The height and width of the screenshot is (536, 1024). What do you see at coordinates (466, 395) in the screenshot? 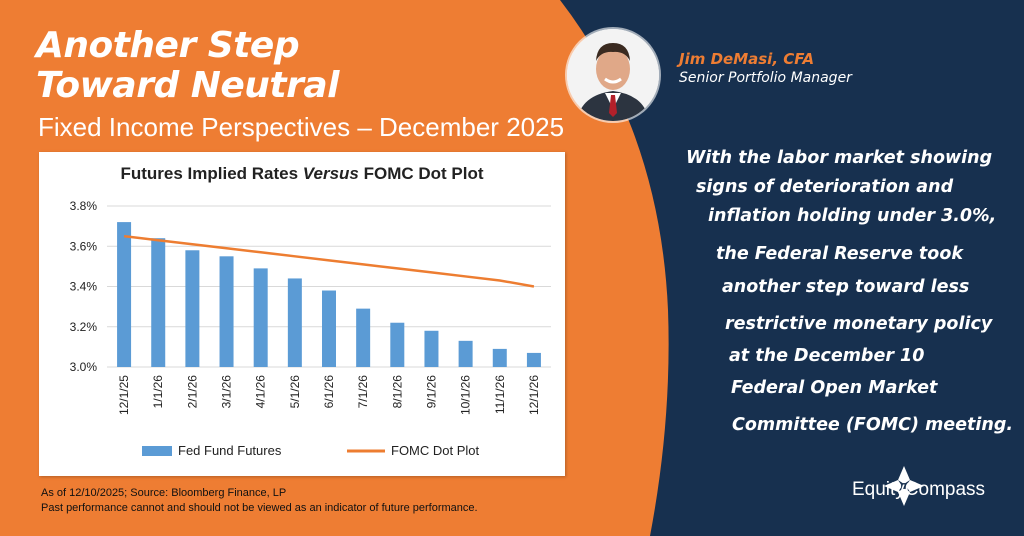
I see `x-tick-label: 10/1/26` at bounding box center [466, 395].